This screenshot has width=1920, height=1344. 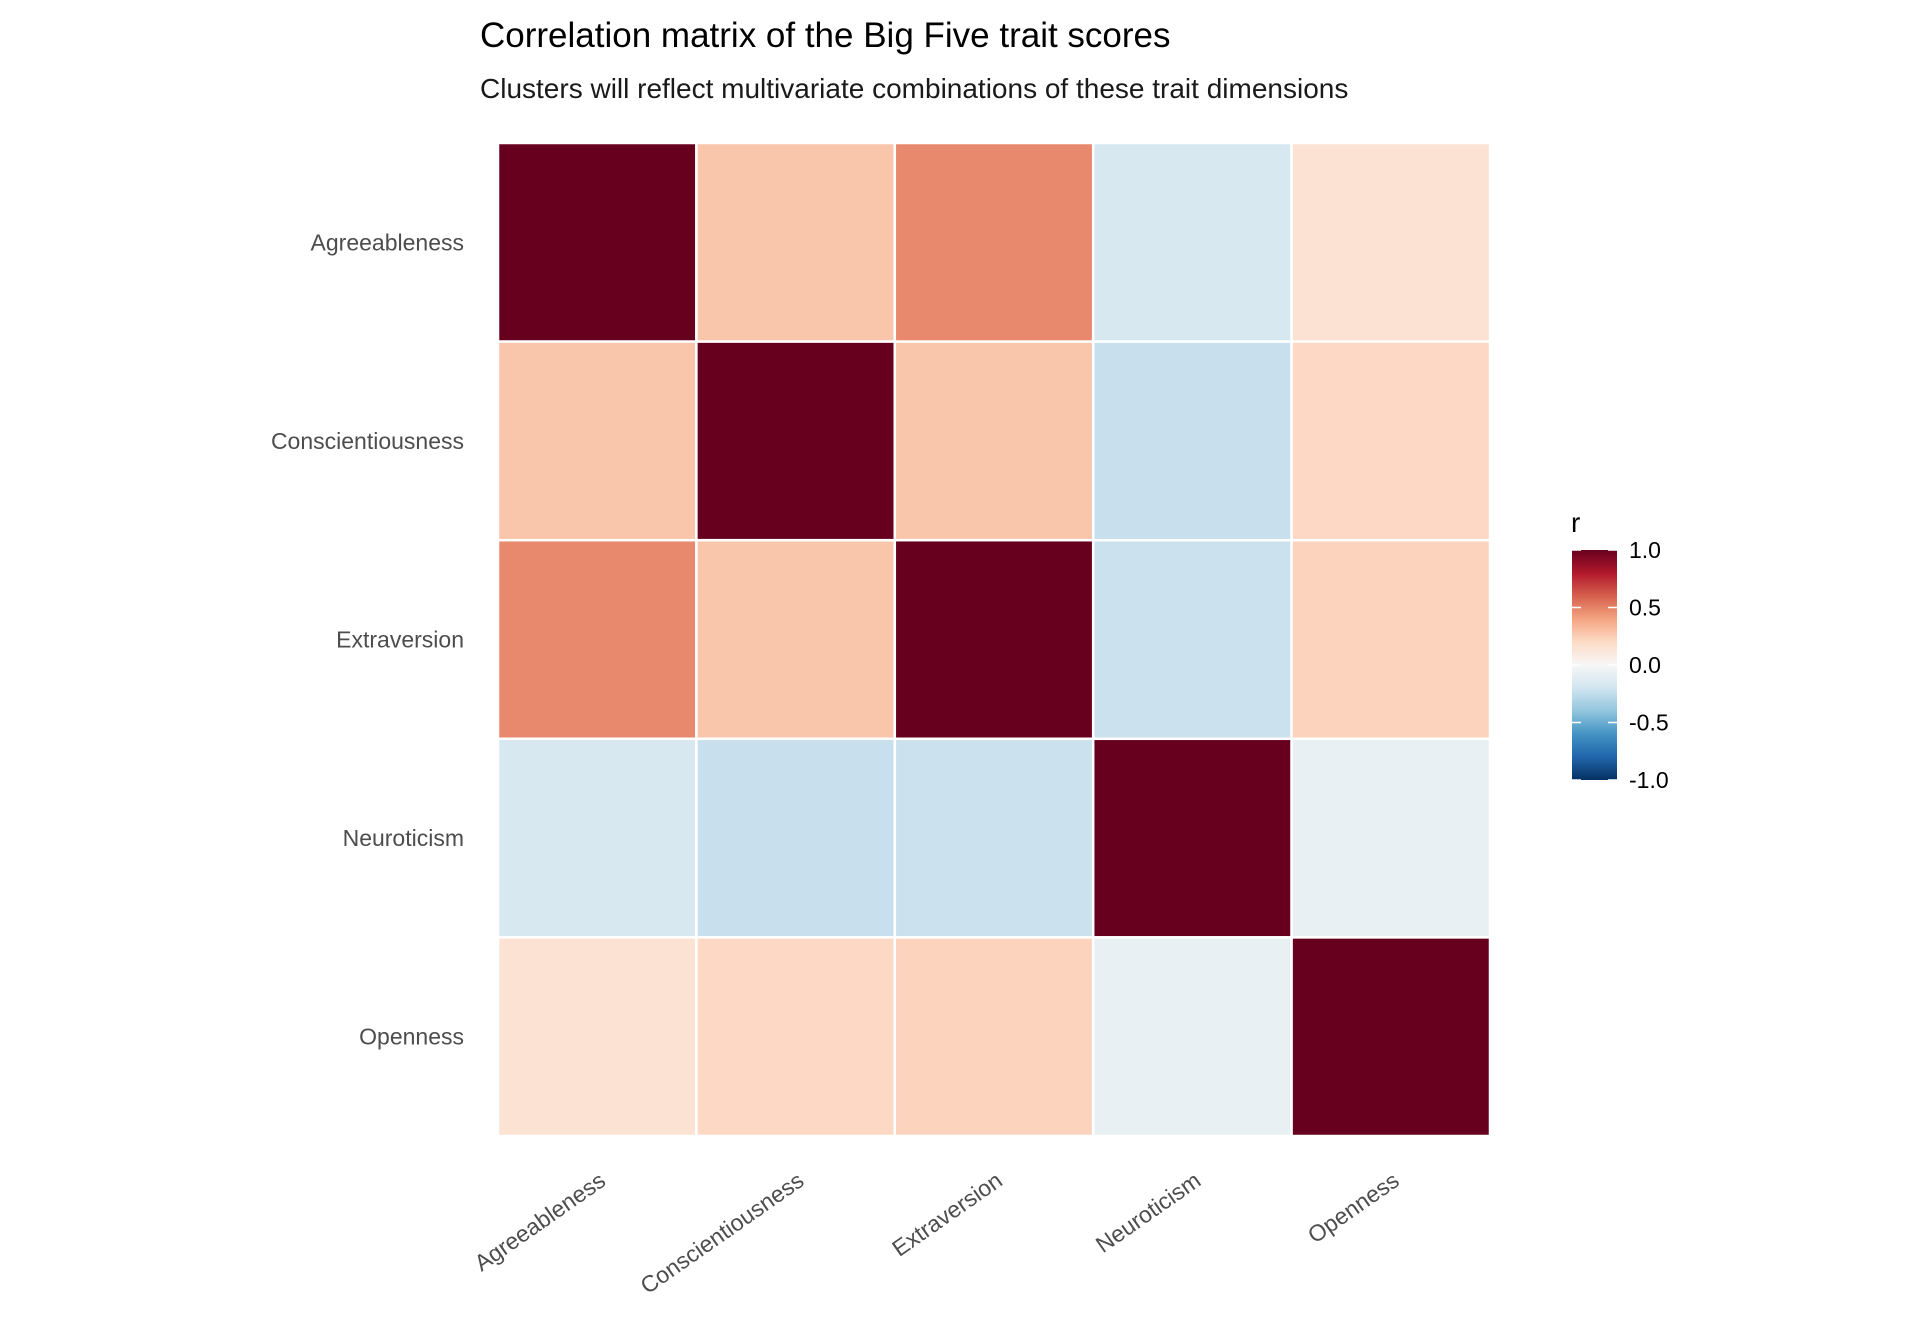 What do you see at coordinates (400, 640) in the screenshot?
I see `y-tick-label: Extraversion` at bounding box center [400, 640].